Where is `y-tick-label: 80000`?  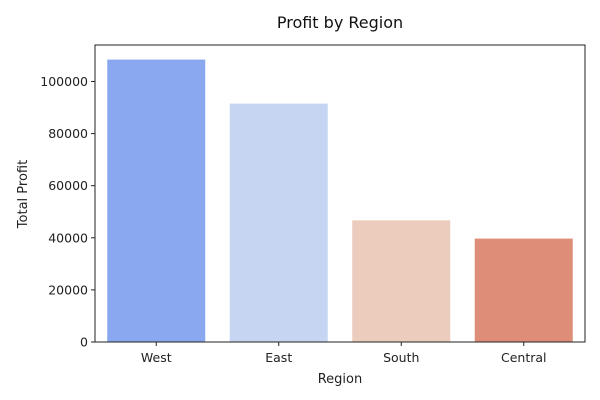 y-tick-label: 80000 is located at coordinates (68, 133).